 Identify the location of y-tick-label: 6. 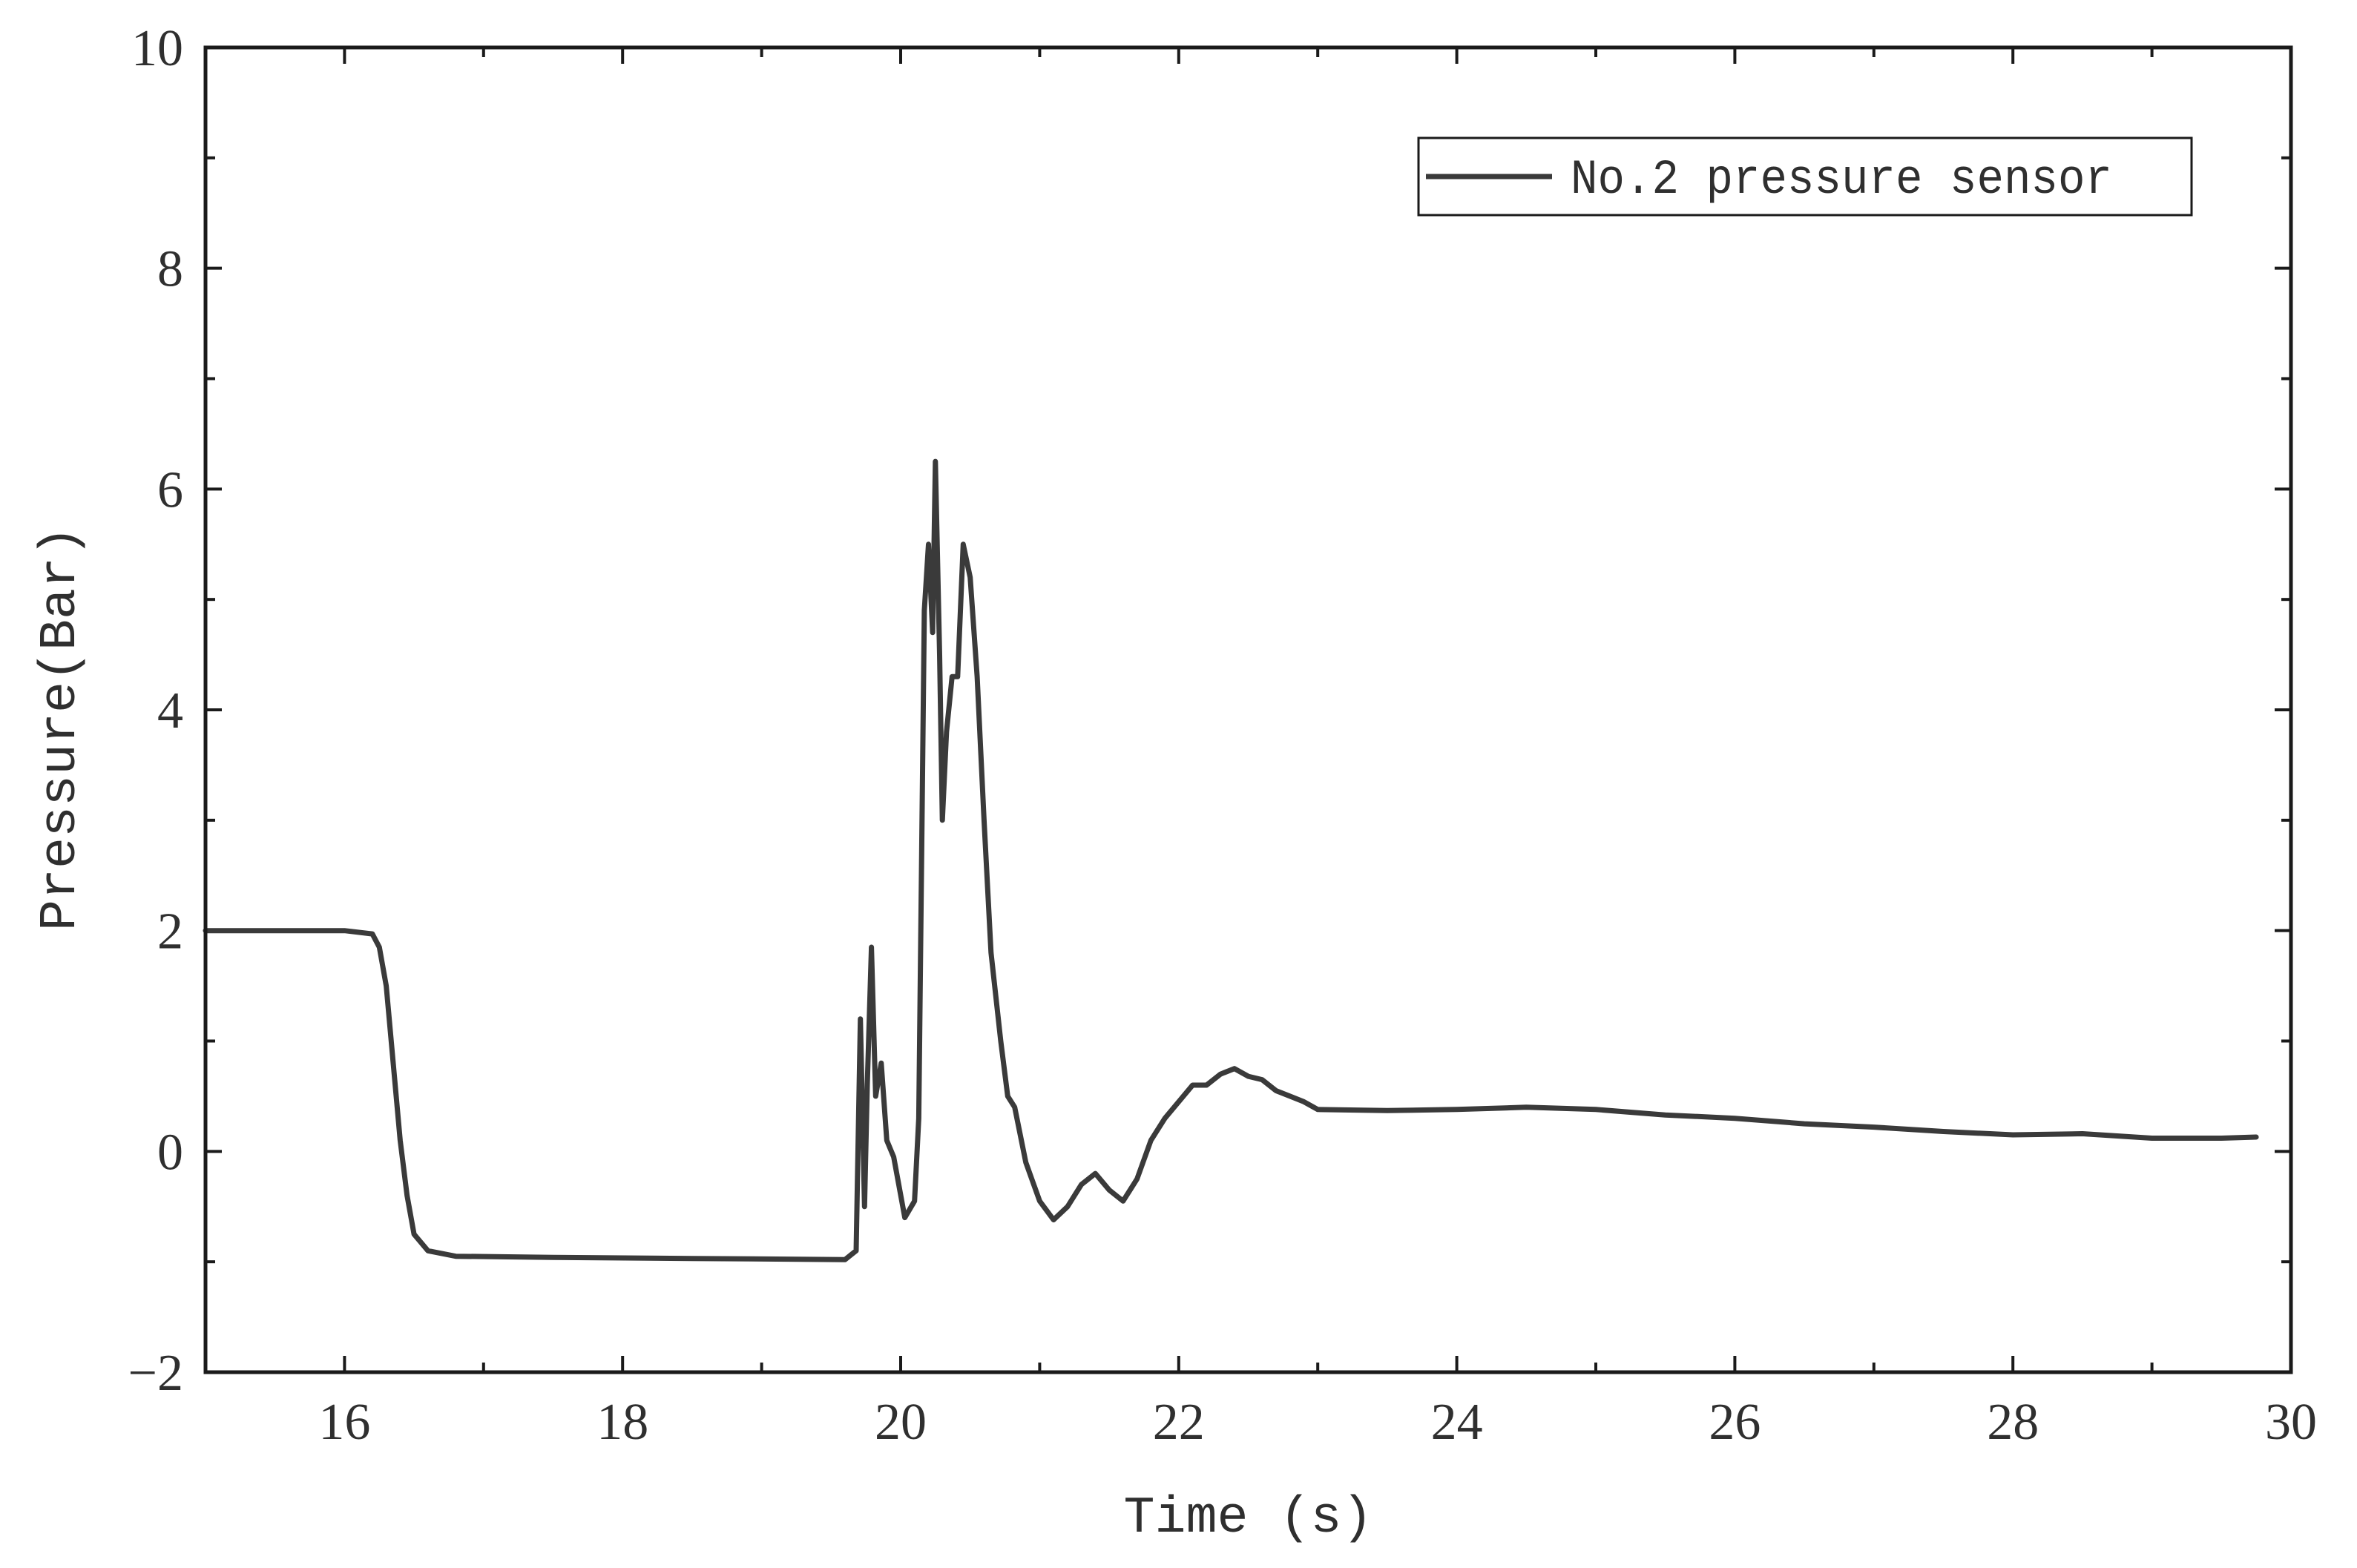
(170, 490).